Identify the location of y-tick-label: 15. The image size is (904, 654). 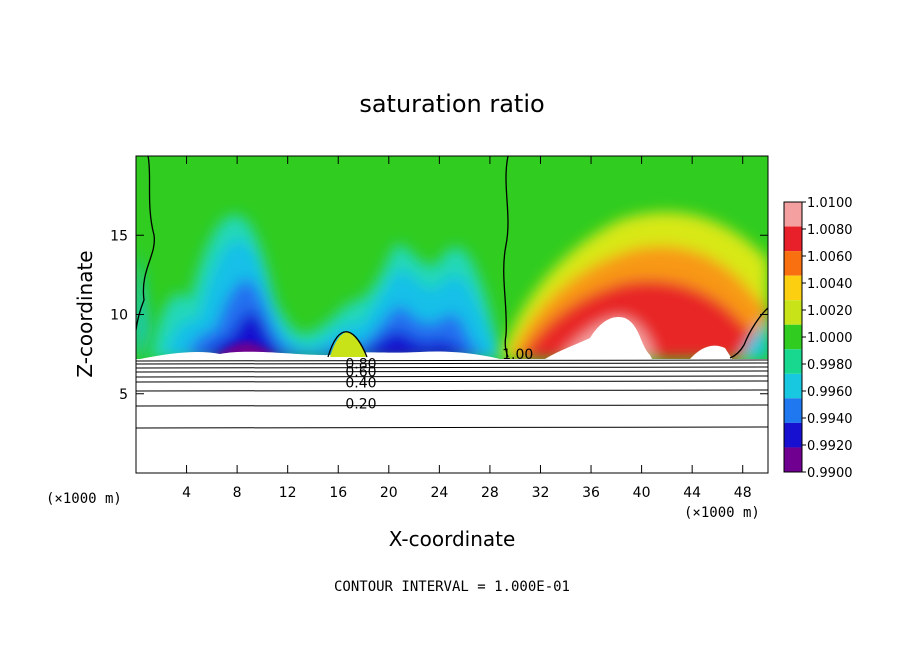
(119, 236).